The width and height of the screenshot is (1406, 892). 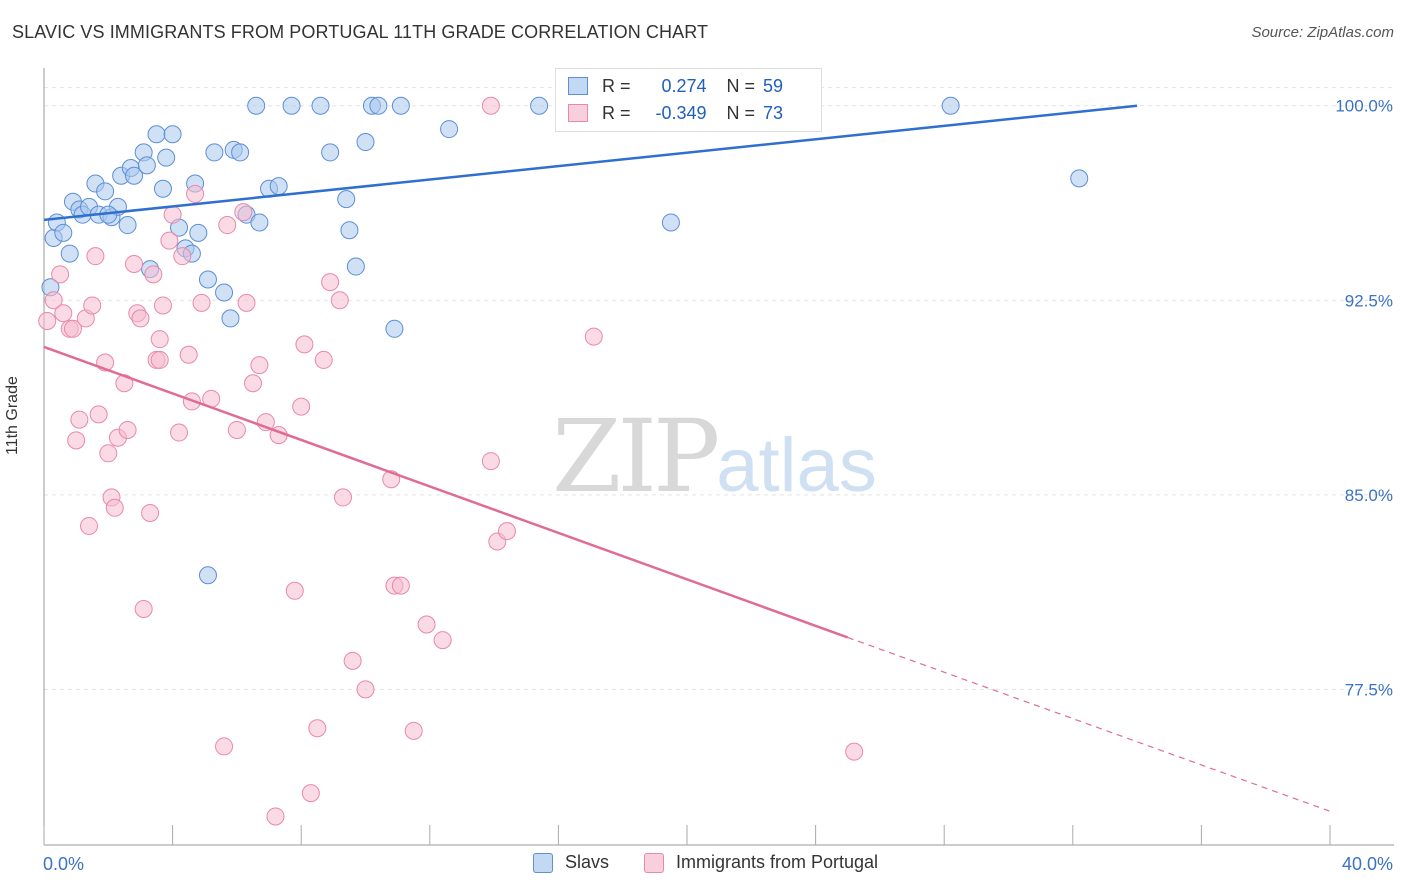 What do you see at coordinates (1369, 689) in the screenshot?
I see `y-tick-label: 77.5%` at bounding box center [1369, 689].